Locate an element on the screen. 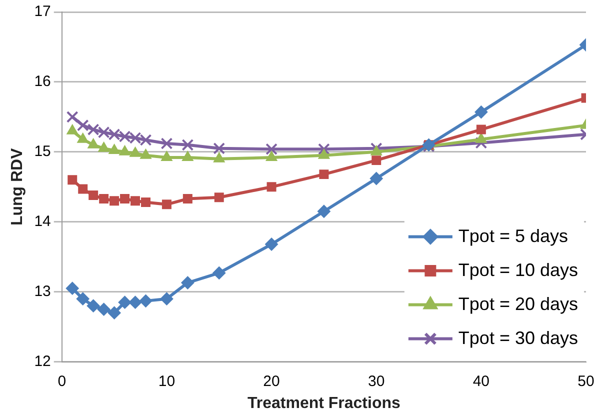  x-tick-label: 0 is located at coordinates (62, 381).